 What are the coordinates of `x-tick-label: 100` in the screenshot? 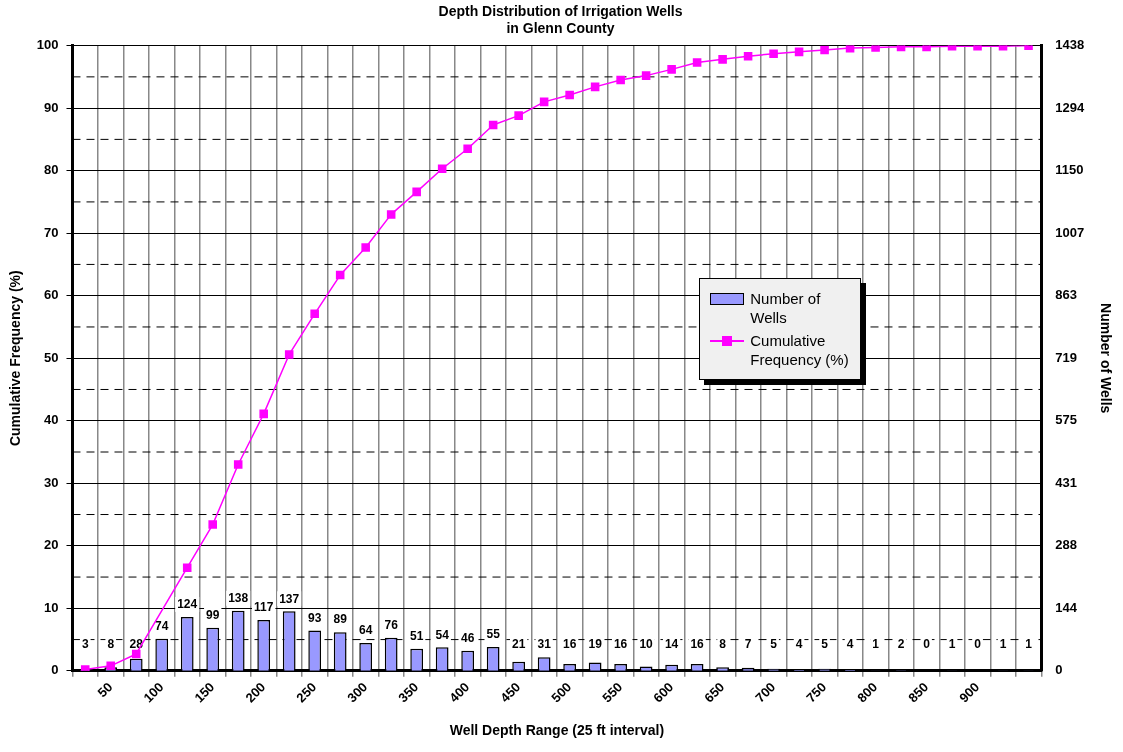 It's located at (153, 692).